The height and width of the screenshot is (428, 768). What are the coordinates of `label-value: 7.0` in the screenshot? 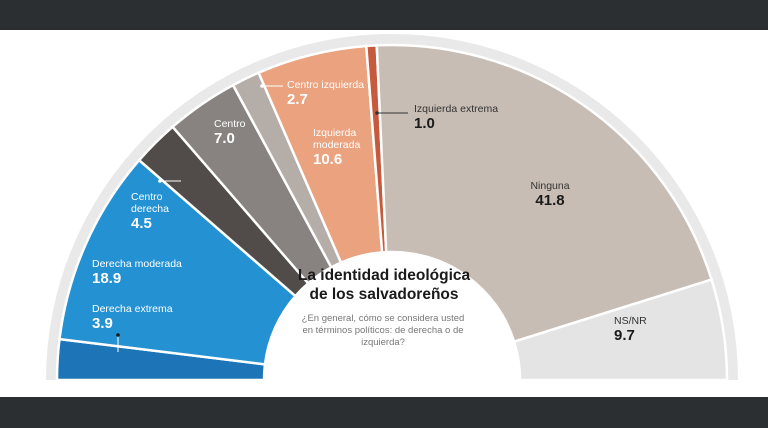 It's located at (224, 138).